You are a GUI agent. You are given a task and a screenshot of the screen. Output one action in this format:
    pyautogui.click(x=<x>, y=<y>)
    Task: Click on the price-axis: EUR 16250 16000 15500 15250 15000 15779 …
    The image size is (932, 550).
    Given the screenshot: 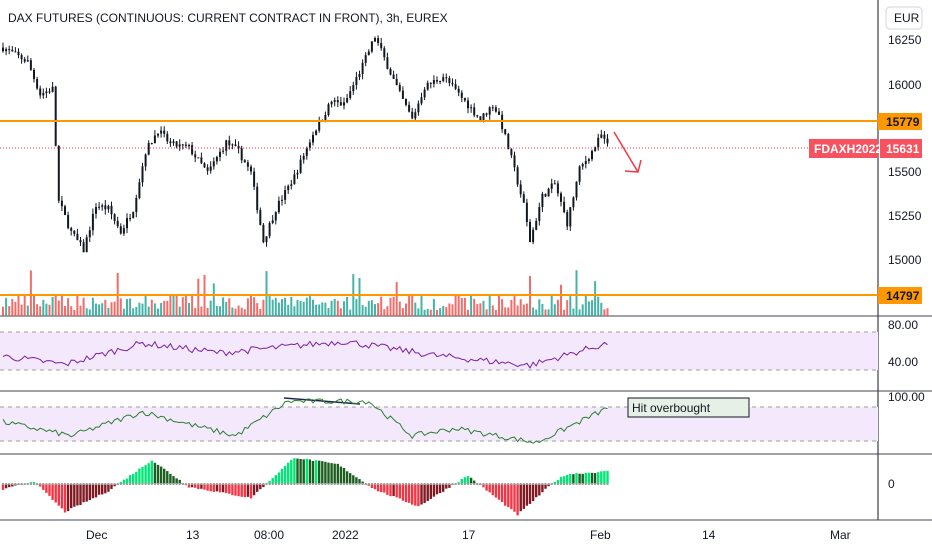 What is the action you would take?
    pyautogui.click(x=867, y=248)
    